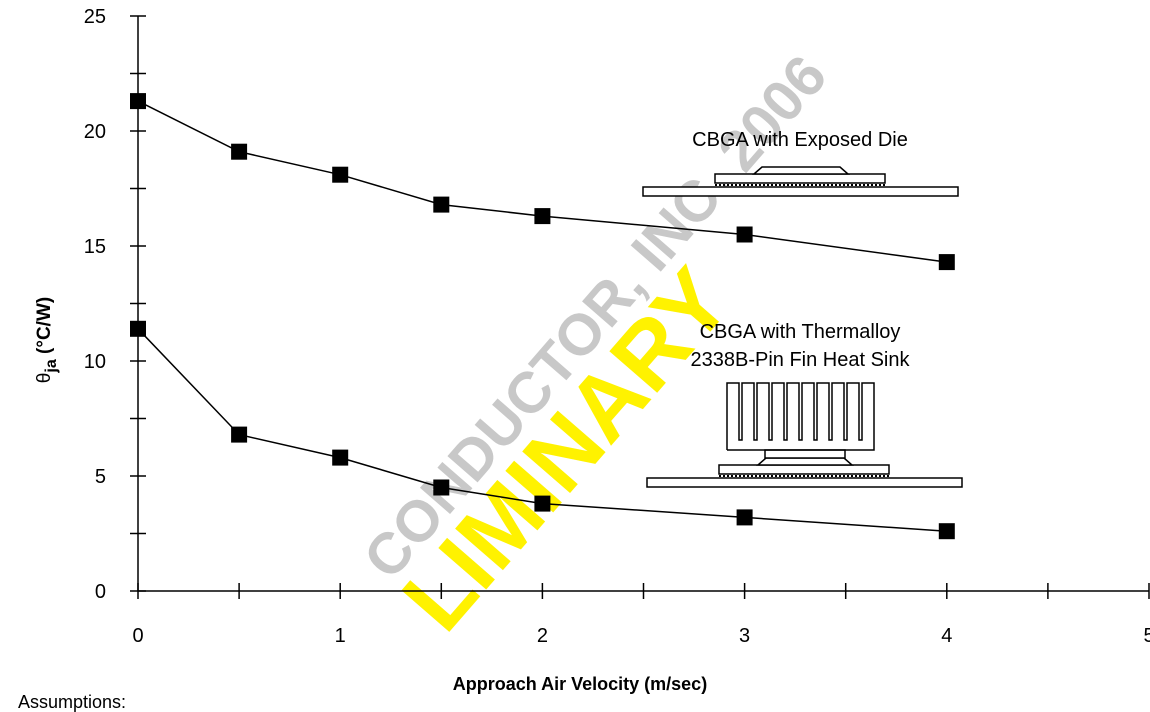 The width and height of the screenshot is (1150, 712). I want to click on x-tick-label: 0, so click(137, 636).